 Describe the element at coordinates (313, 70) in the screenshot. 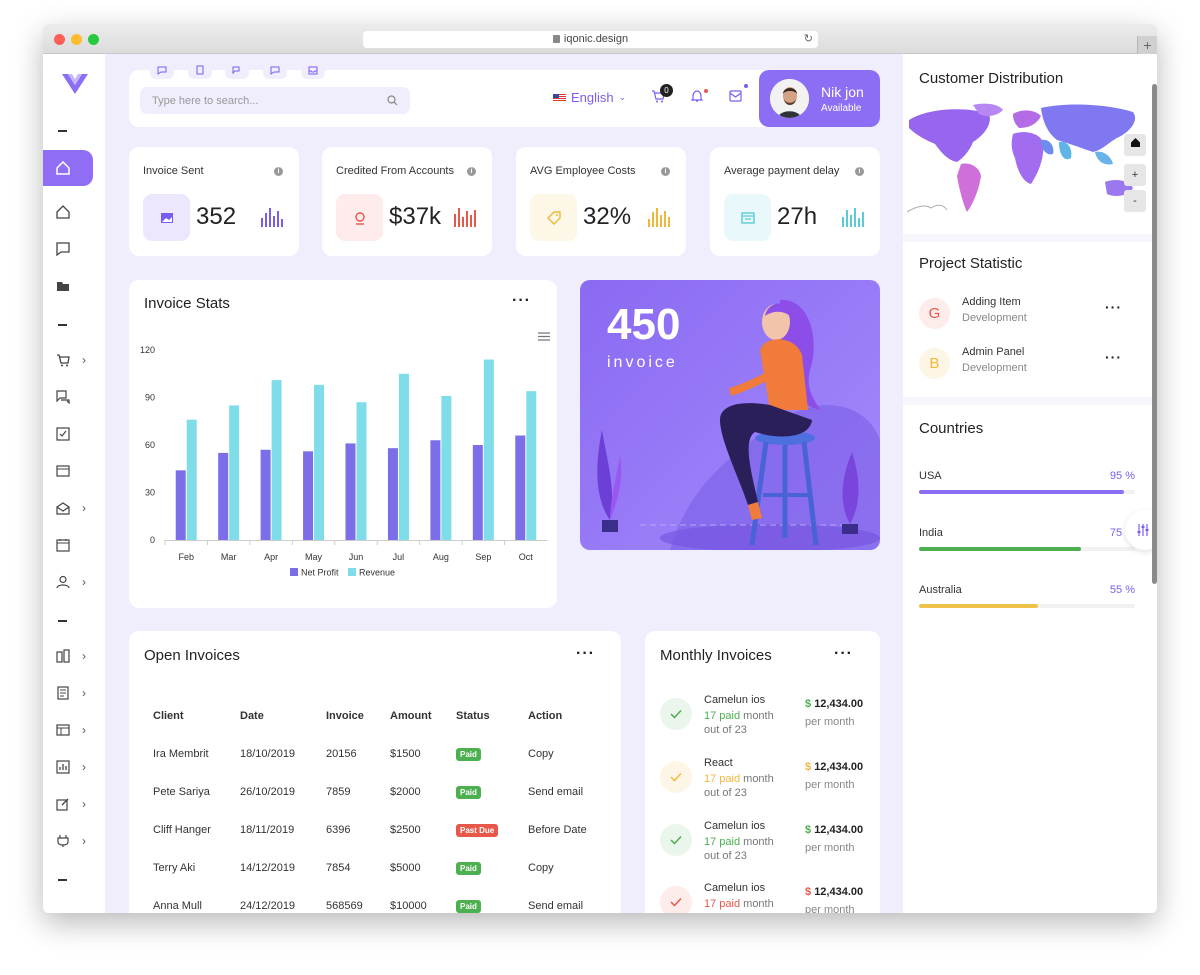

I see `quick-link-inbox` at that location.